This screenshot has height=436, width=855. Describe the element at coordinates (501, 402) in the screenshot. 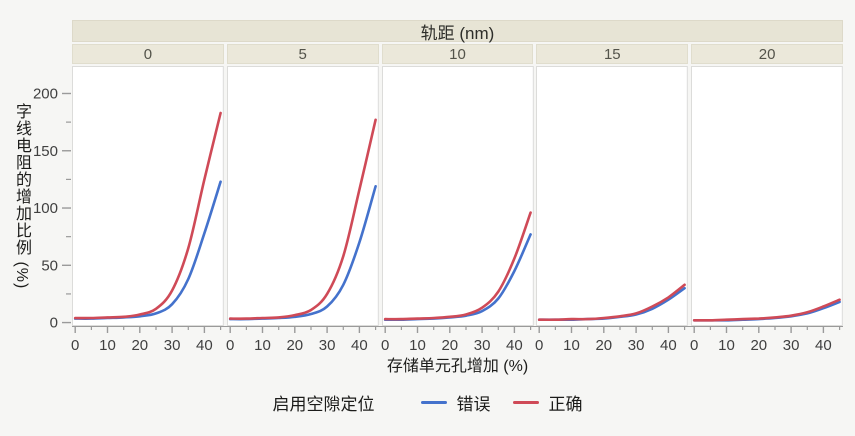

I see `legend-items: 错误 正确` at that location.